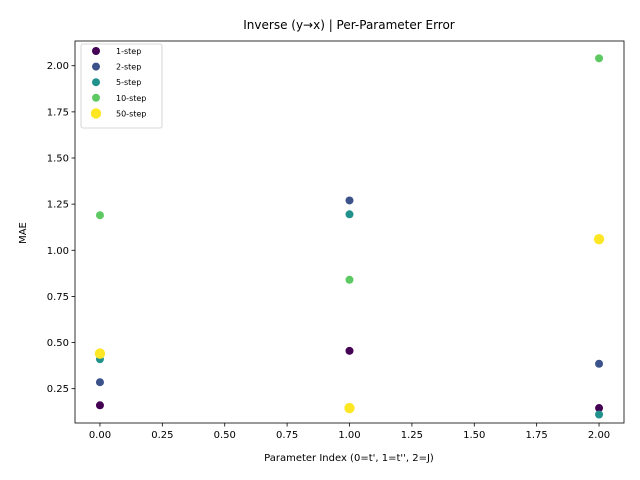 The image size is (640, 480). What do you see at coordinates (349, 458) in the screenshot?
I see `x-axis-label: Parameter Index (0=t', 1=t'', 2=J)` at bounding box center [349, 458].